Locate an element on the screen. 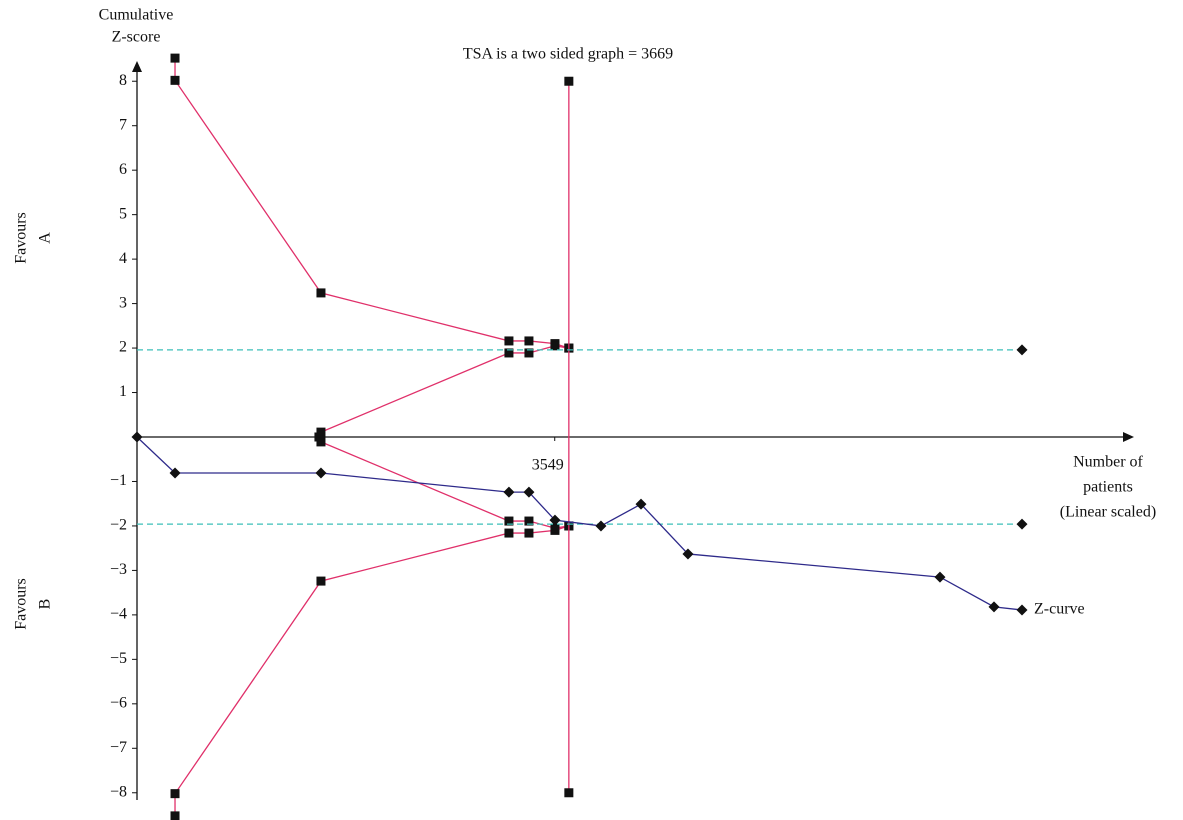  x-axis-label: (Linear scaled) is located at coordinates (1108, 512).